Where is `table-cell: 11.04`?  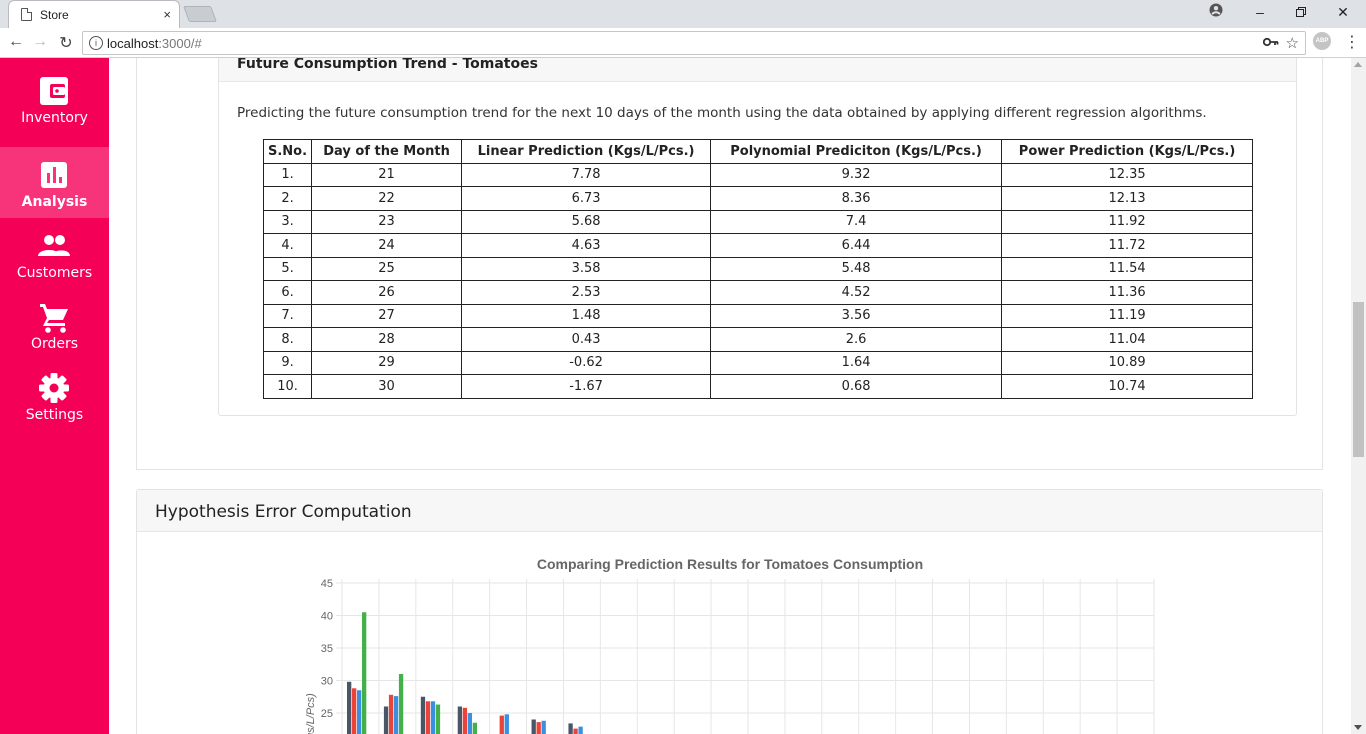 table-cell: 11.04 is located at coordinates (1127, 339).